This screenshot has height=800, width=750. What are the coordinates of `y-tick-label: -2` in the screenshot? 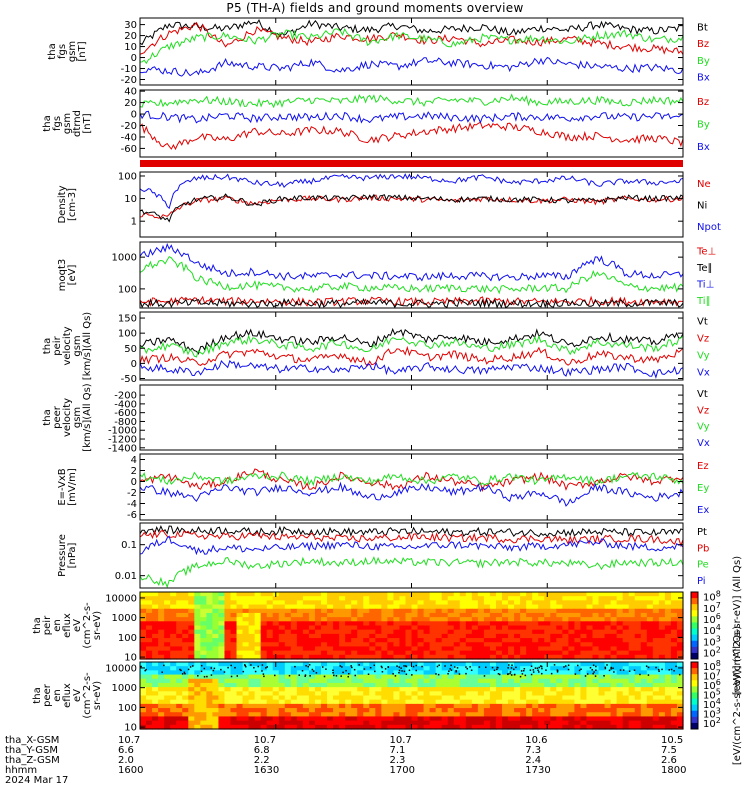 It's located at (132, 493).